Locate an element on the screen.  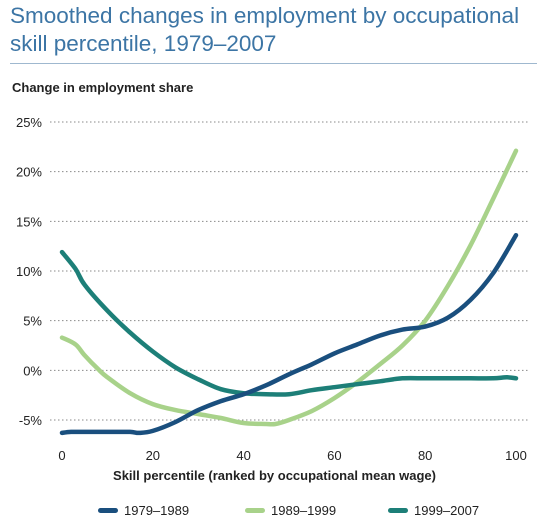
legend-swatch-1999-2007 is located at coordinates (398, 510).